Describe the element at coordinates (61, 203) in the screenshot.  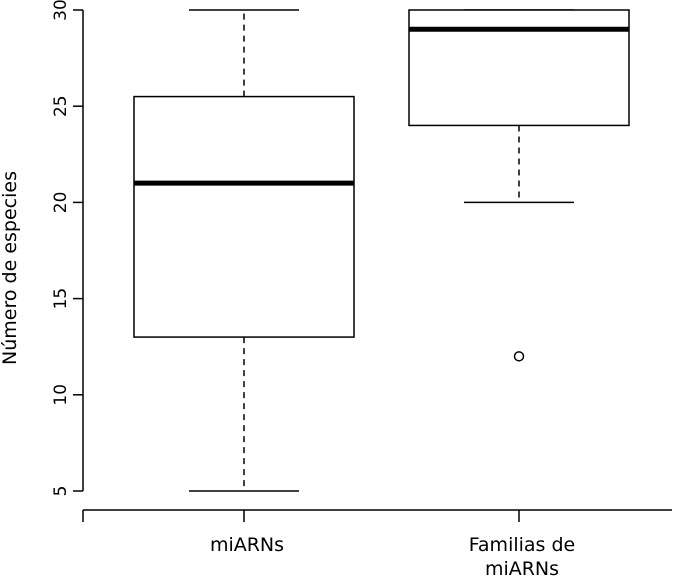
I see `y-tick-label: 20` at that location.